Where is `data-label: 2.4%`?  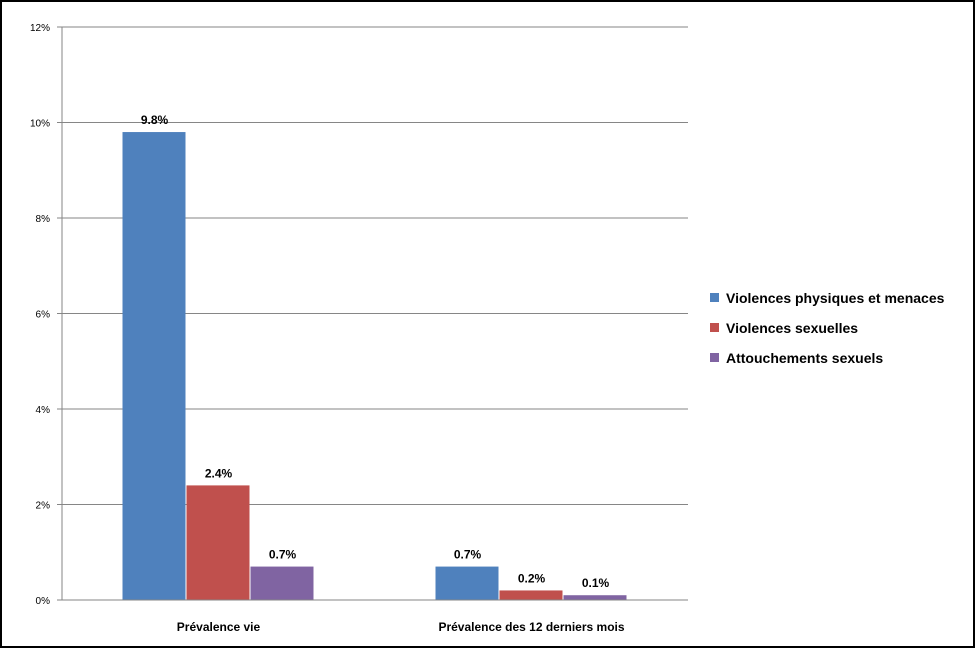 data-label: 2.4% is located at coordinates (219, 473).